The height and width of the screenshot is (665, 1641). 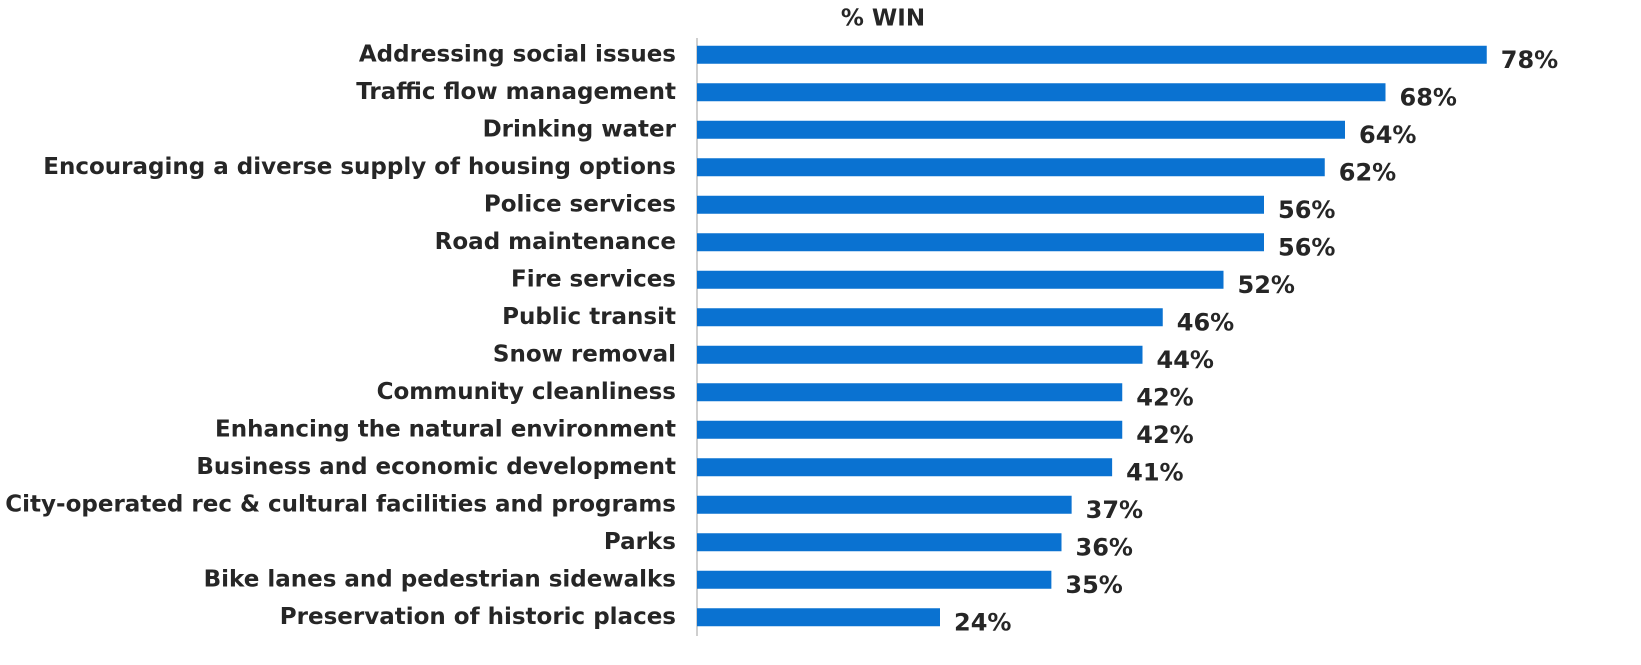 What do you see at coordinates (593, 279) in the screenshot?
I see `category-label: Fire services` at bounding box center [593, 279].